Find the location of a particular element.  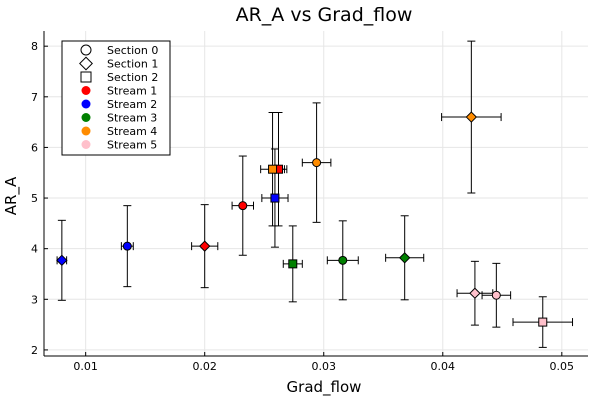

x-axis-label: Grad_flow is located at coordinates (324, 387).